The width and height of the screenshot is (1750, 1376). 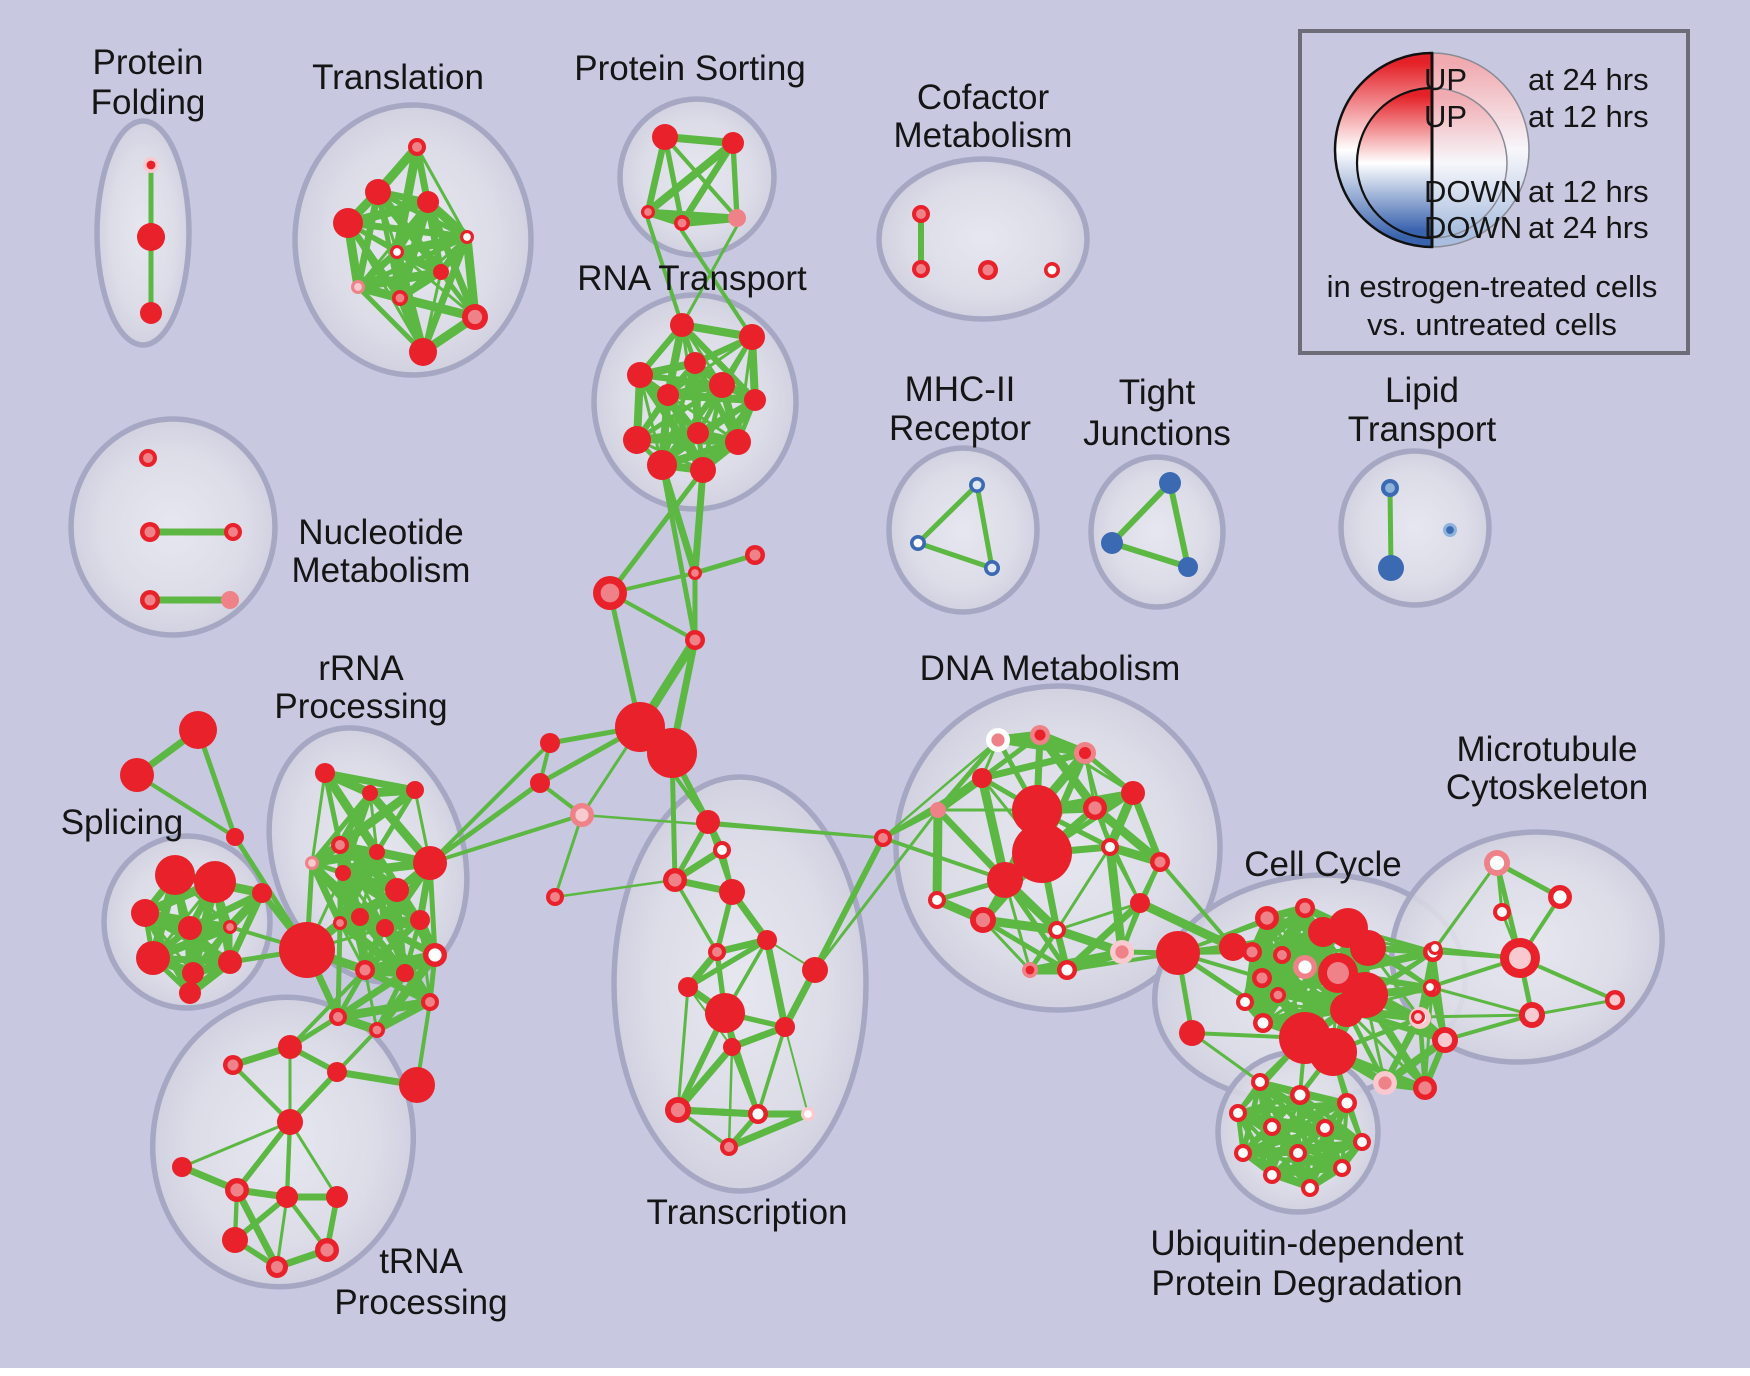 I want to click on gene-node-core-protein-folding, so click(x=151, y=165).